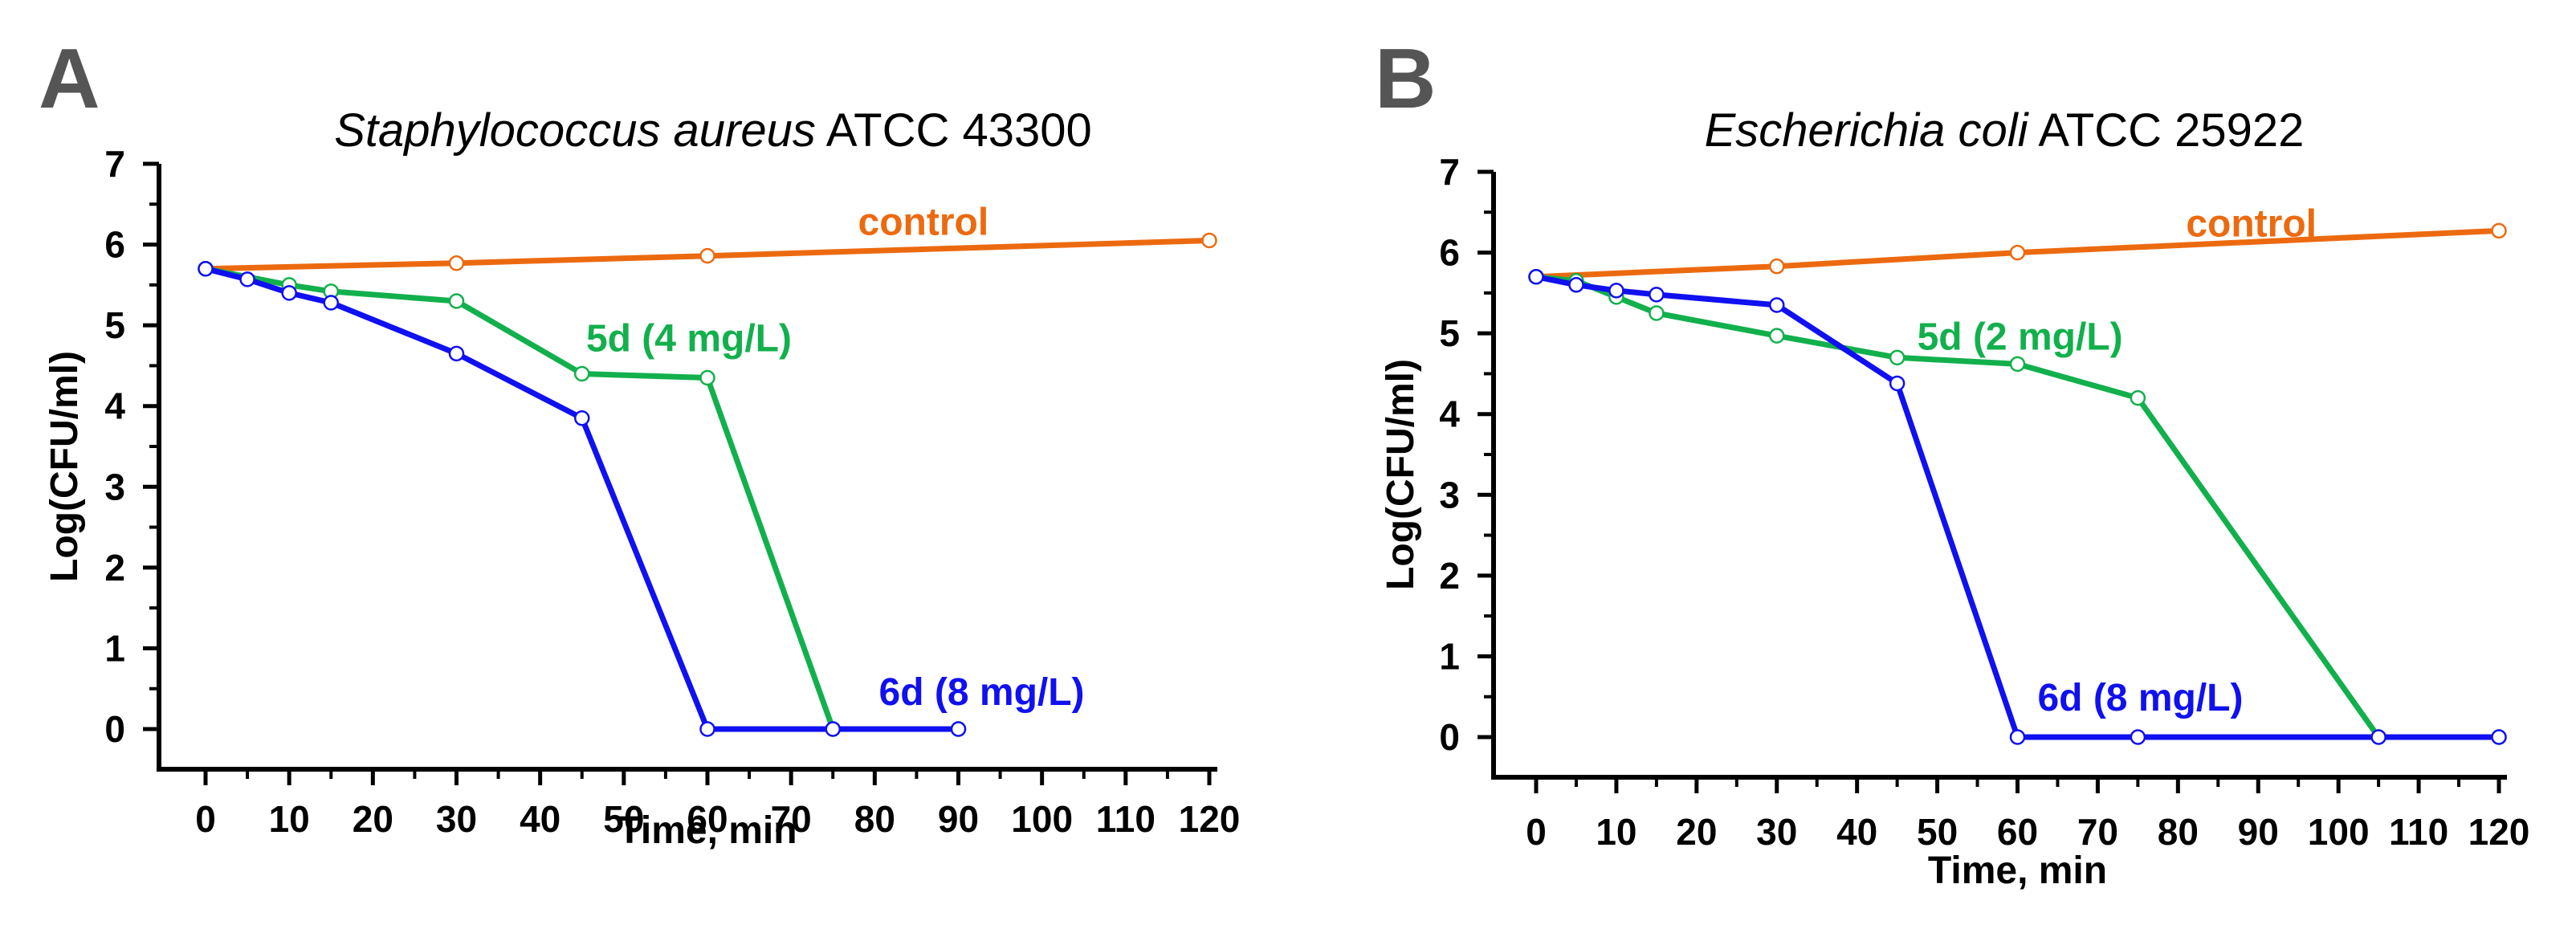 This screenshot has height=929, width=2576. I want to click on series-line-5d, so click(581, 499).